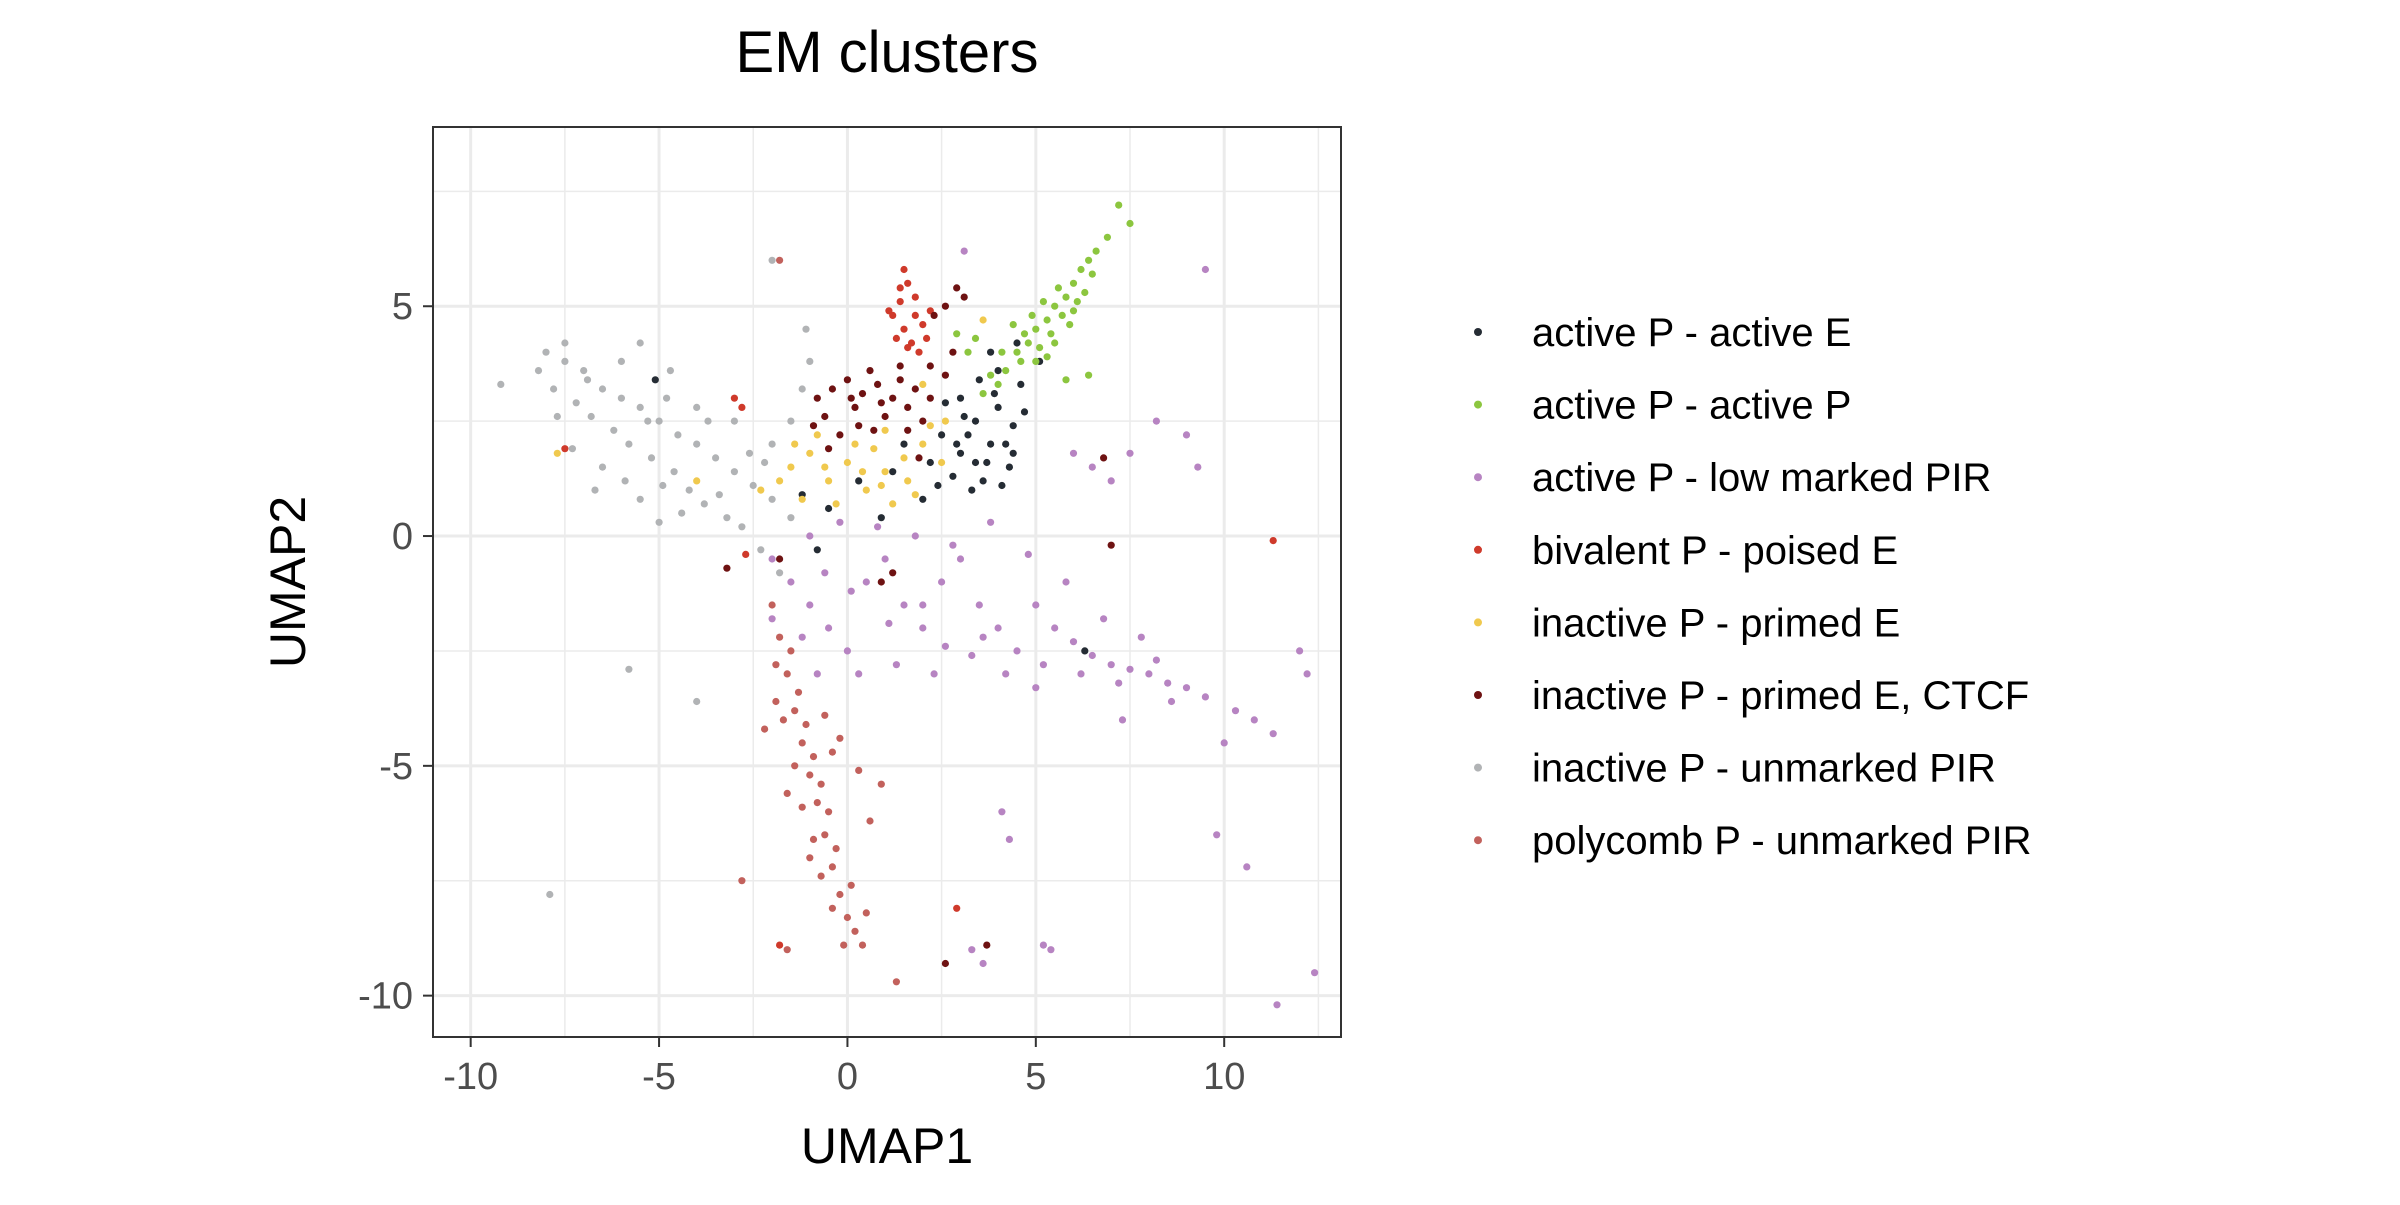 This screenshot has height=1205, width=2400. I want to click on chart-title: EM clusters, so click(887, 52).